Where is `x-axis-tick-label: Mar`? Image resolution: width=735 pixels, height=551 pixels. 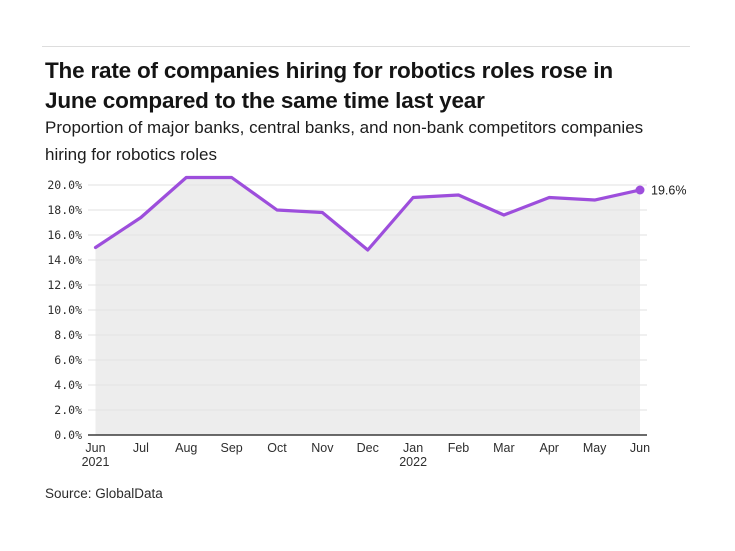
x-axis-tick-label: Mar is located at coordinates (504, 448).